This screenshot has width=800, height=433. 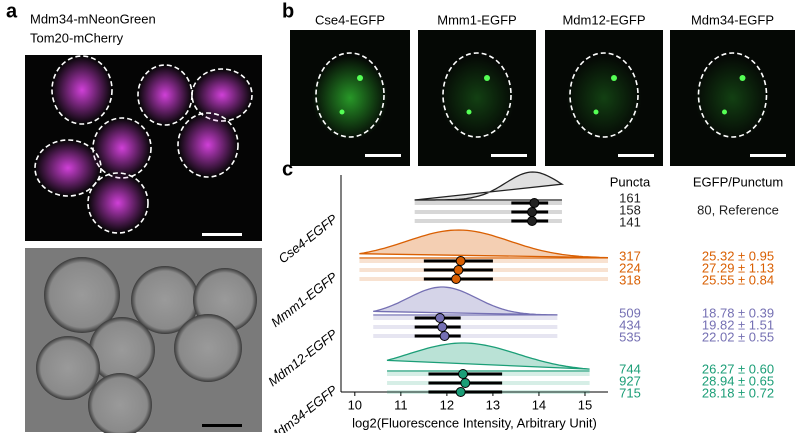 I want to click on panel-letter: a, so click(x=12, y=11).